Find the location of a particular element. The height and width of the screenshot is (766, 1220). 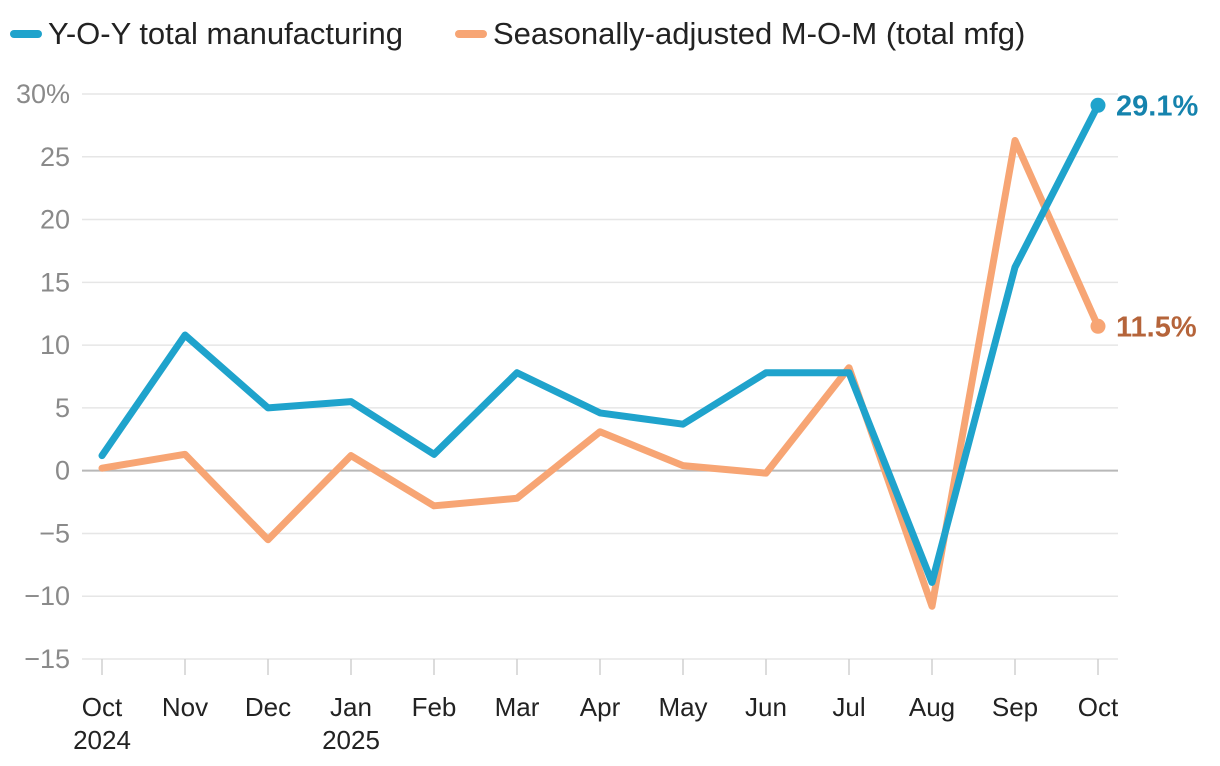

y-tick-label: 5 is located at coordinates (62, 408).